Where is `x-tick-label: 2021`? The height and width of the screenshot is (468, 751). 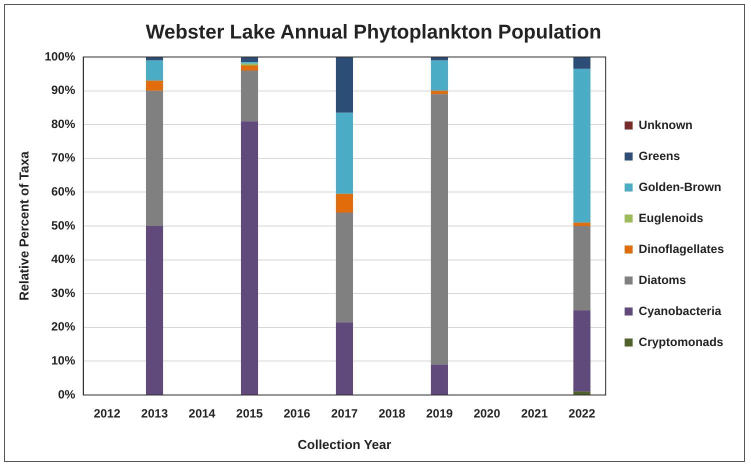
x-tick-label: 2021 is located at coordinates (534, 413).